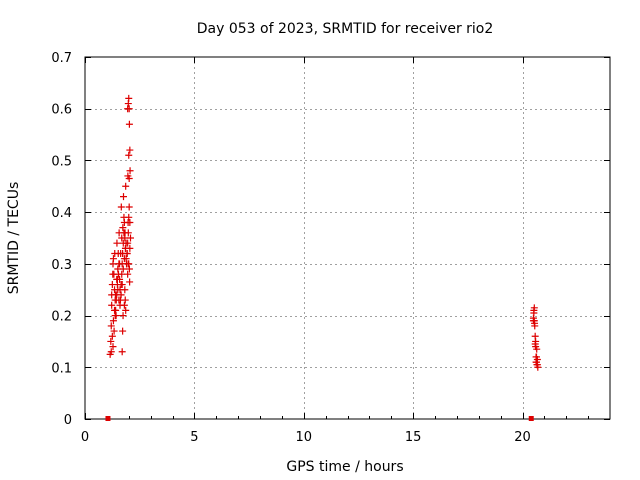 The image size is (640, 480). I want to click on y-axis-title: SRMTID / TECUs, so click(14, 238).